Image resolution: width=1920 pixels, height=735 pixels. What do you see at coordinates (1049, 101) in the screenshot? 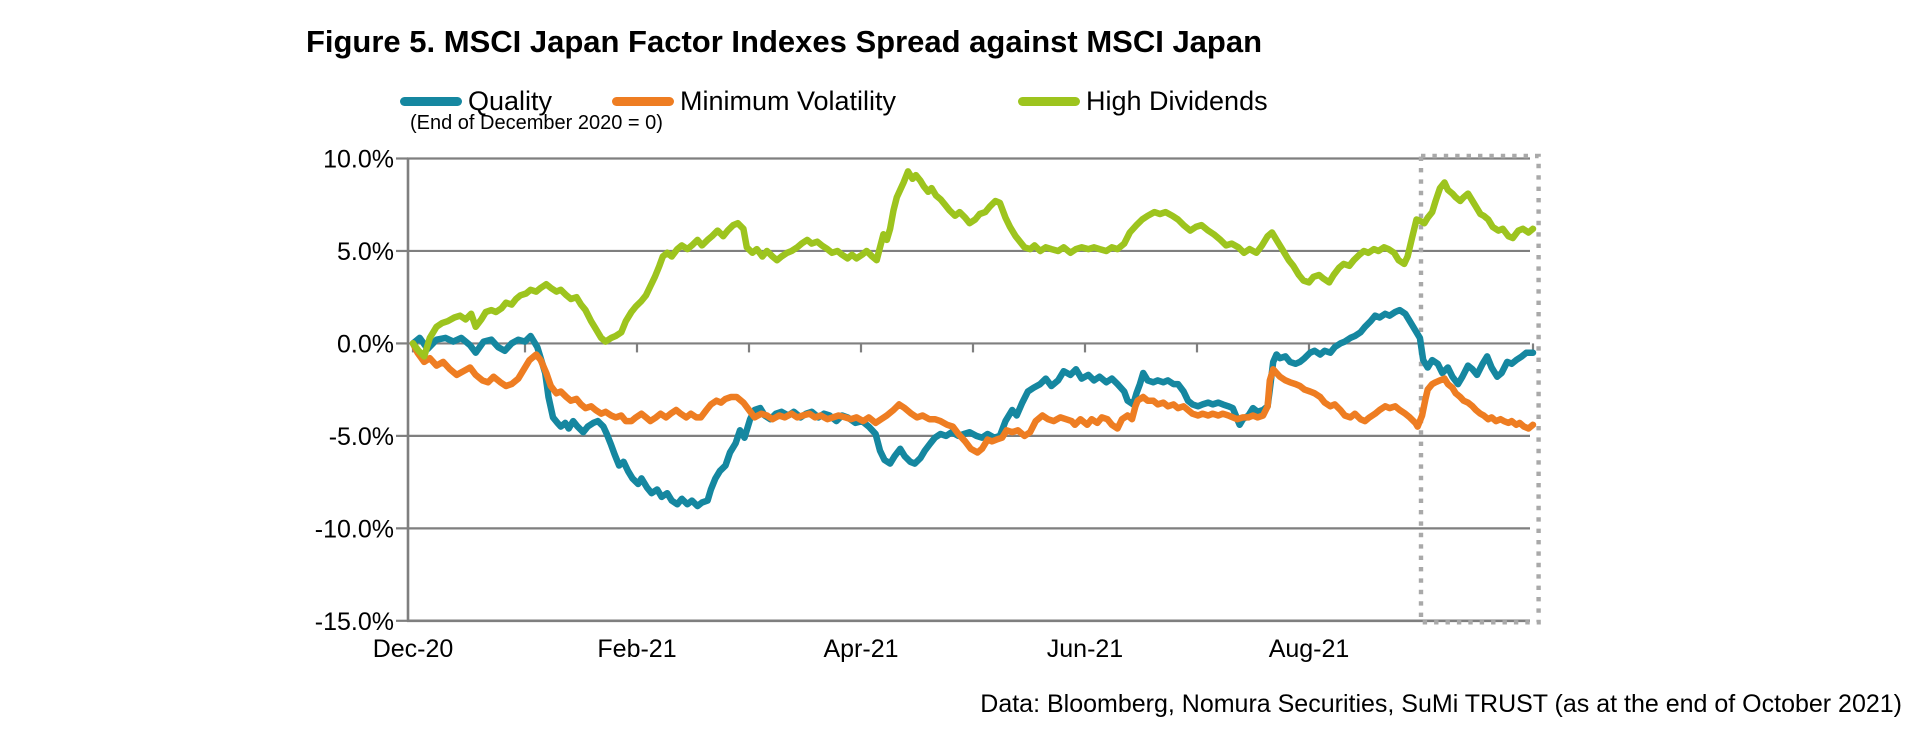
I see `legend-swatch-high-dividends` at bounding box center [1049, 101].